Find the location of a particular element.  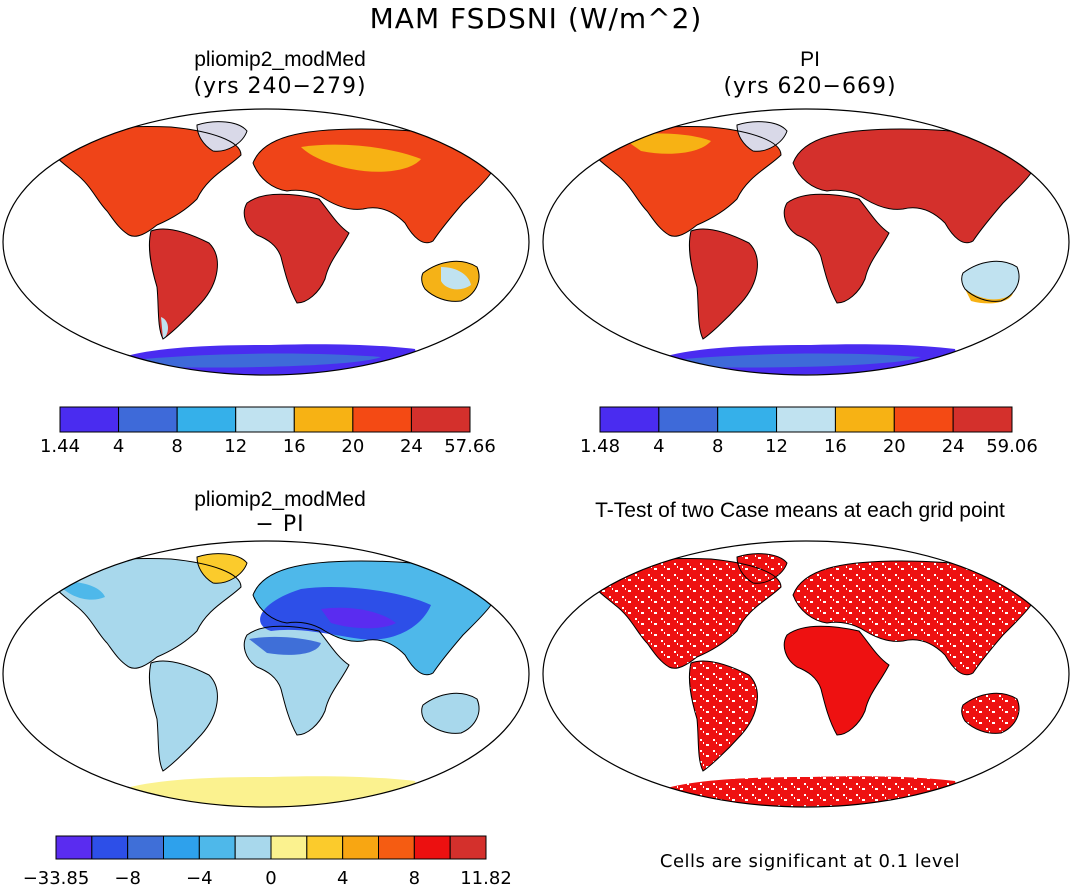

colorbar-tick-label: −33.85 is located at coordinates (56, 876).